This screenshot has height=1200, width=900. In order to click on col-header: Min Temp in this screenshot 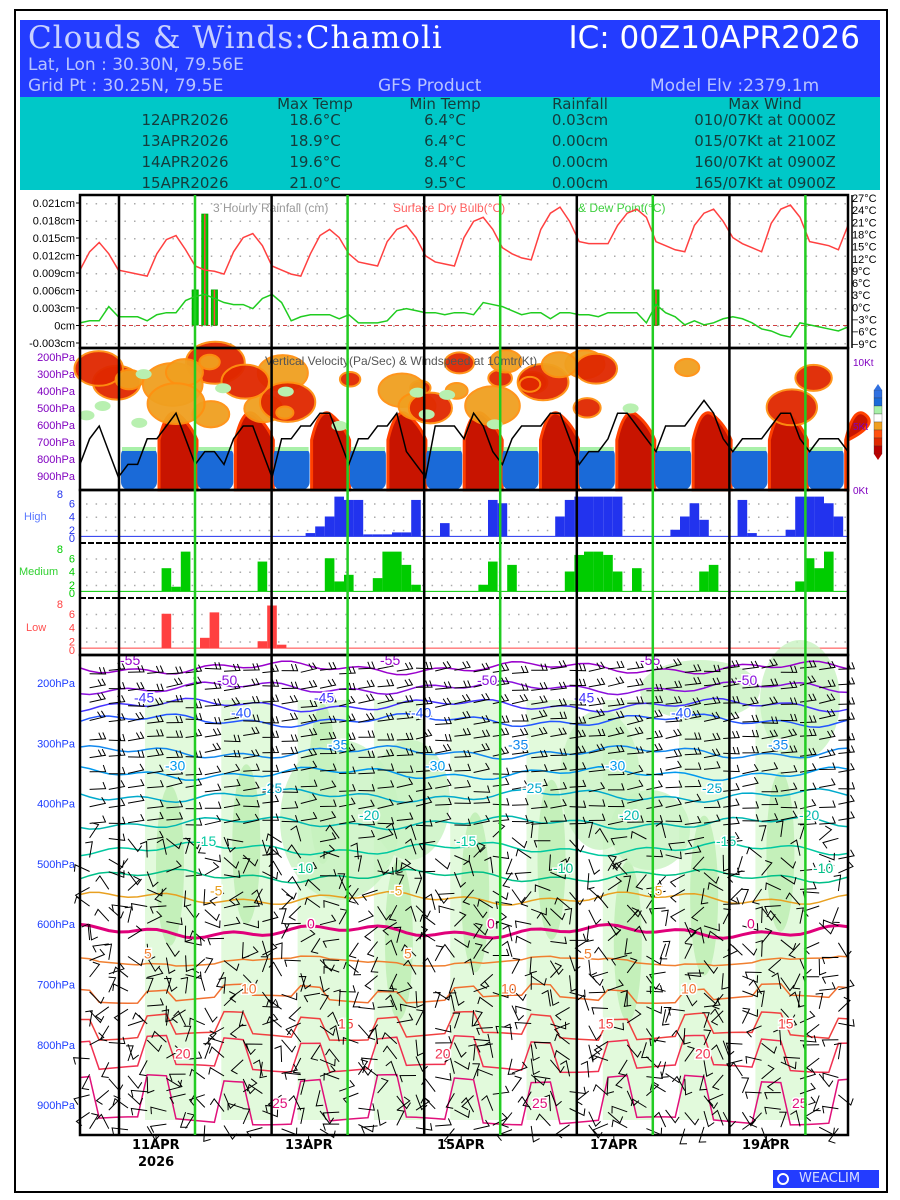, I will do `click(445, 105)`.